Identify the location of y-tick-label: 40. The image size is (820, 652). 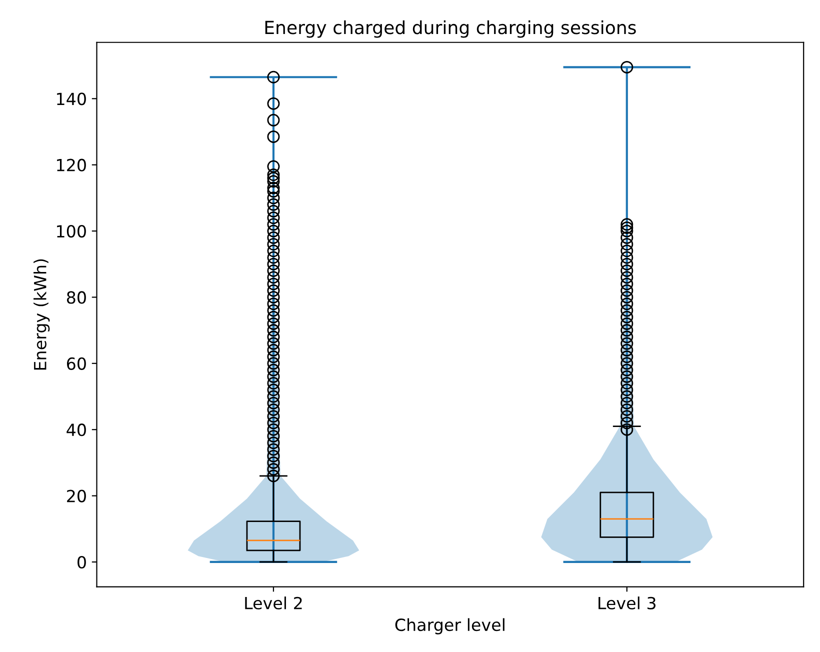
(76, 430).